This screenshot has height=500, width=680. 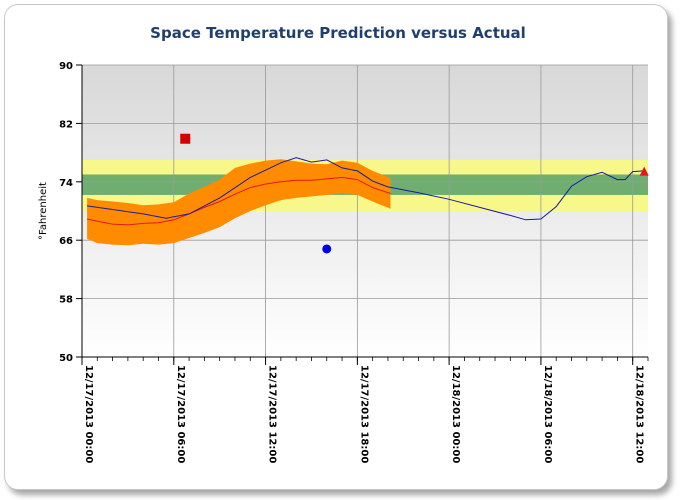 What do you see at coordinates (88, 414) in the screenshot?
I see `x-tick-label: 12/17/2013 00:00` at bounding box center [88, 414].